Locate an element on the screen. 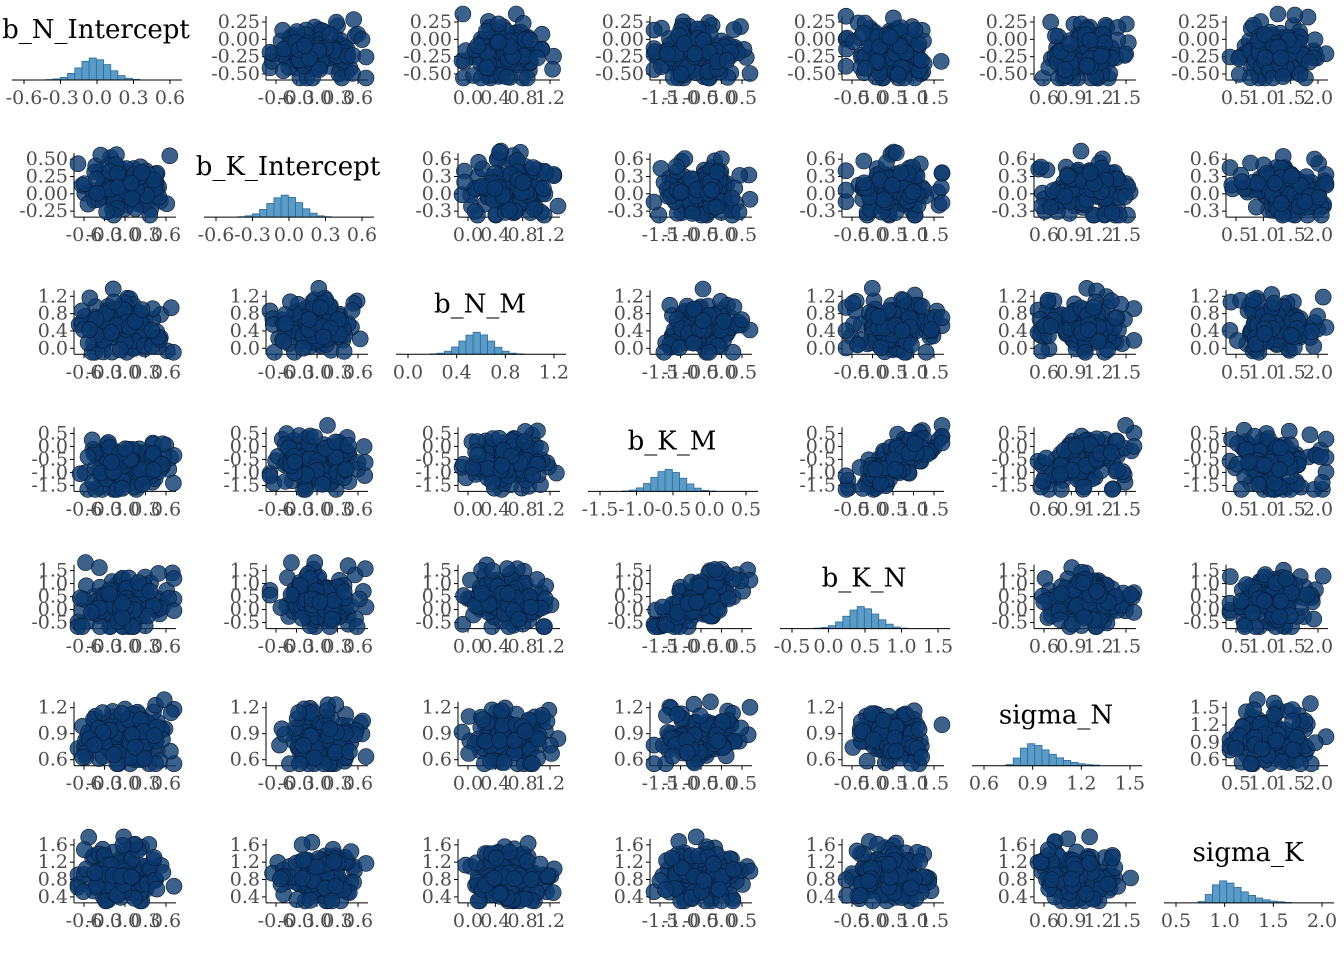  x-tick-label: 0.8 is located at coordinates (523, 784).